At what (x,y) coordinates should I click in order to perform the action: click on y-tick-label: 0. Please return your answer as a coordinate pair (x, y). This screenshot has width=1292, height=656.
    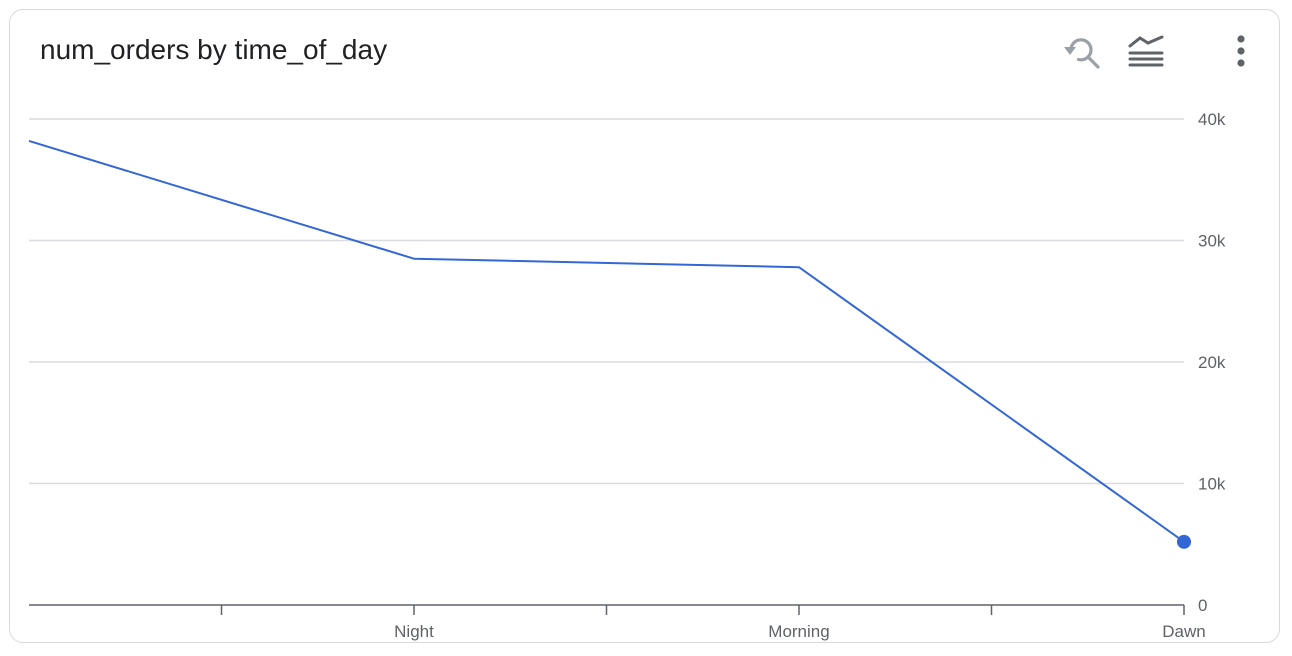
    Looking at the image, I should click on (1202, 605).